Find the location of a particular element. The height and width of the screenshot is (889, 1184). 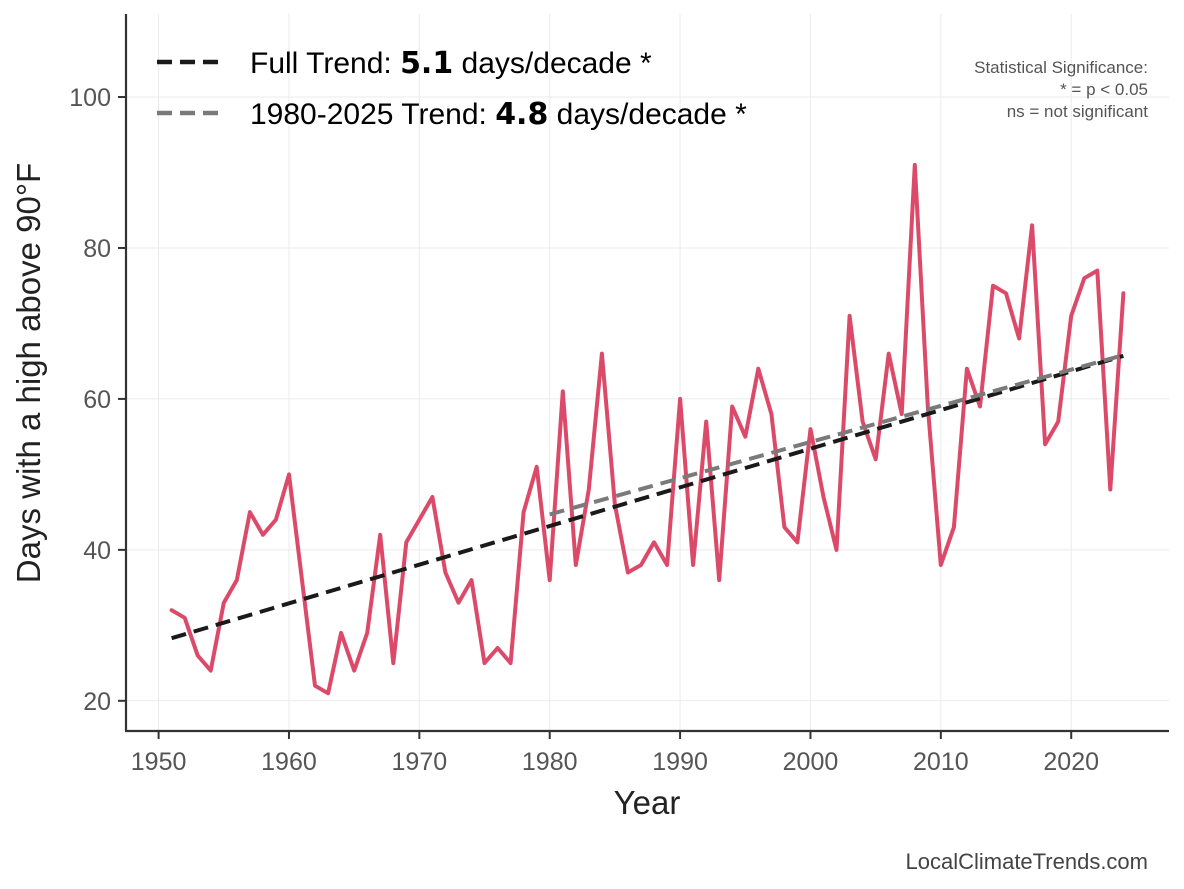

legend-label-1980-trend: 1980-2025 Trend: 4.8 days/decade * is located at coordinates (498, 114).